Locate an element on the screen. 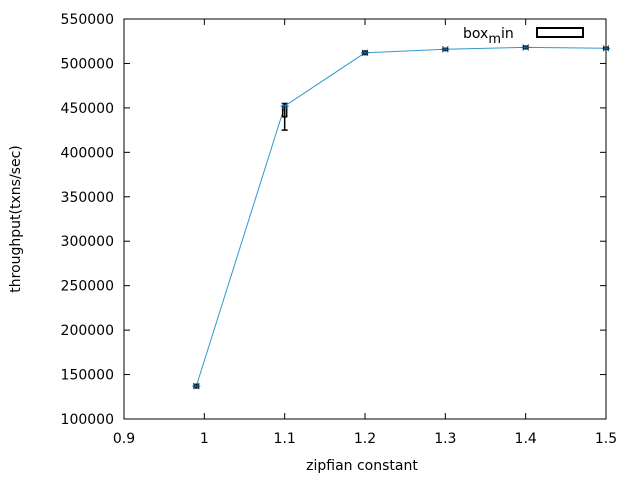 This screenshot has height=480, width=640. y-tick-label: 100000 is located at coordinates (87, 420).